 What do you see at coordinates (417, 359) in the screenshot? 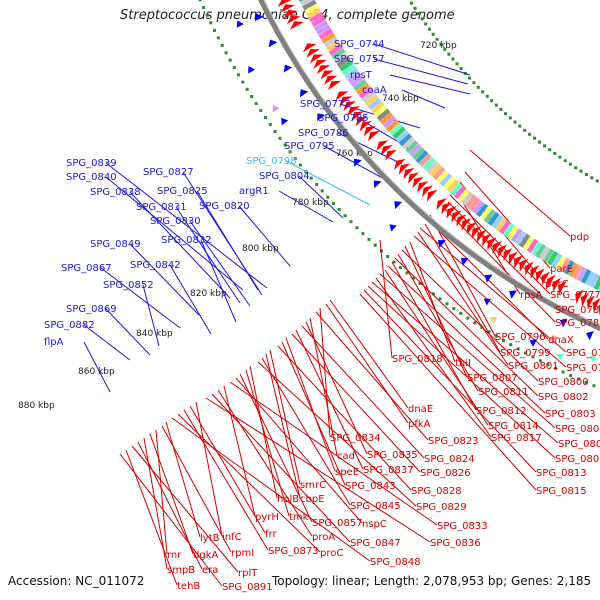
I see `reverse-gene-label: SPG_0818` at bounding box center [417, 359].